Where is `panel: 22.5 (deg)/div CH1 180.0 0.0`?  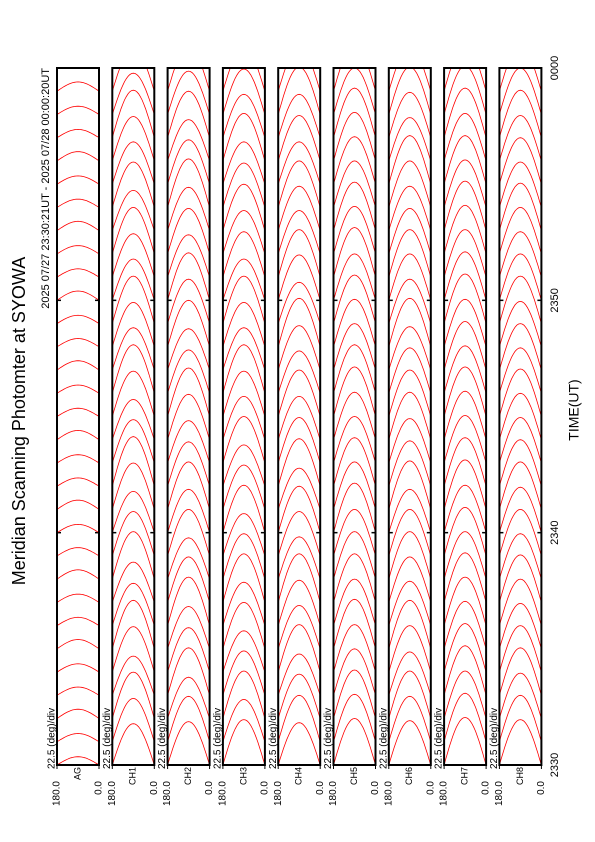
panel: 22.5 (deg)/div CH1 180.0 0.0 is located at coordinates (131, 436).